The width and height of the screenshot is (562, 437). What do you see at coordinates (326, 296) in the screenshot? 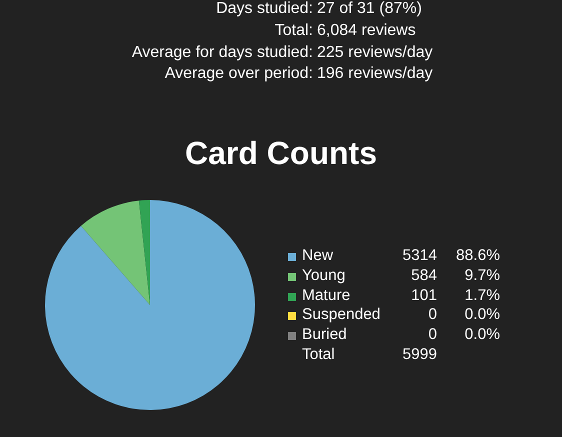
I see `legend-label: Mature` at bounding box center [326, 296].